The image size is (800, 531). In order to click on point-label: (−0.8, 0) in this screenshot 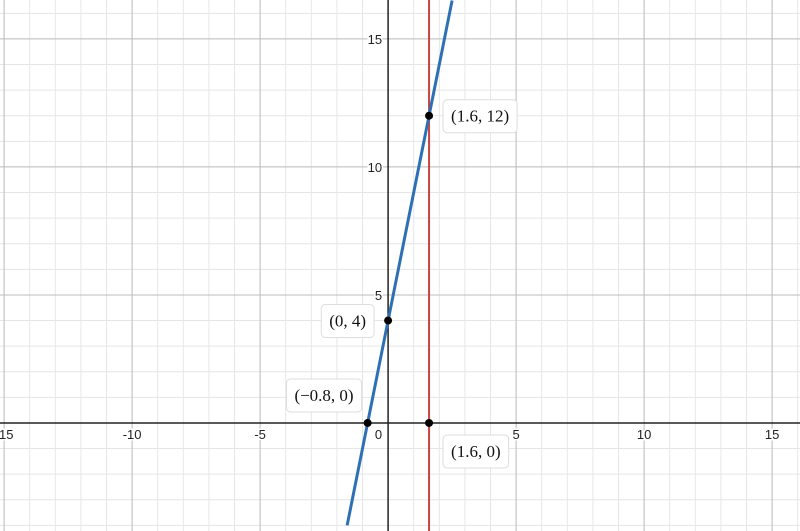, I will do `click(324, 395)`.